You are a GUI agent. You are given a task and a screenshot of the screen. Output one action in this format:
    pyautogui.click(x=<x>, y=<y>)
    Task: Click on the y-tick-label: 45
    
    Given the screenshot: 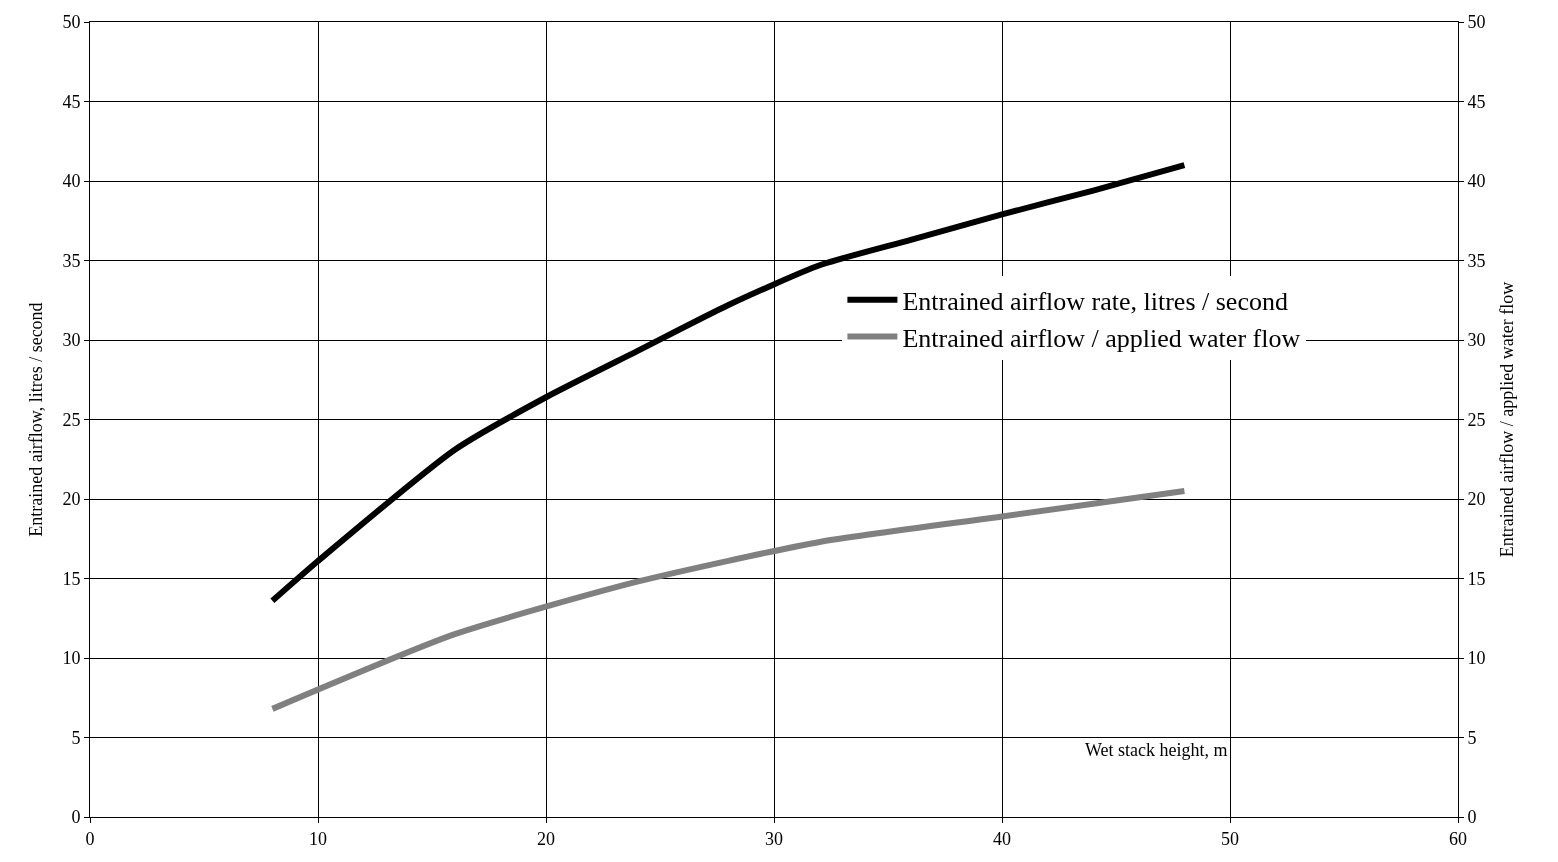 What is the action you would take?
    pyautogui.click(x=71, y=101)
    